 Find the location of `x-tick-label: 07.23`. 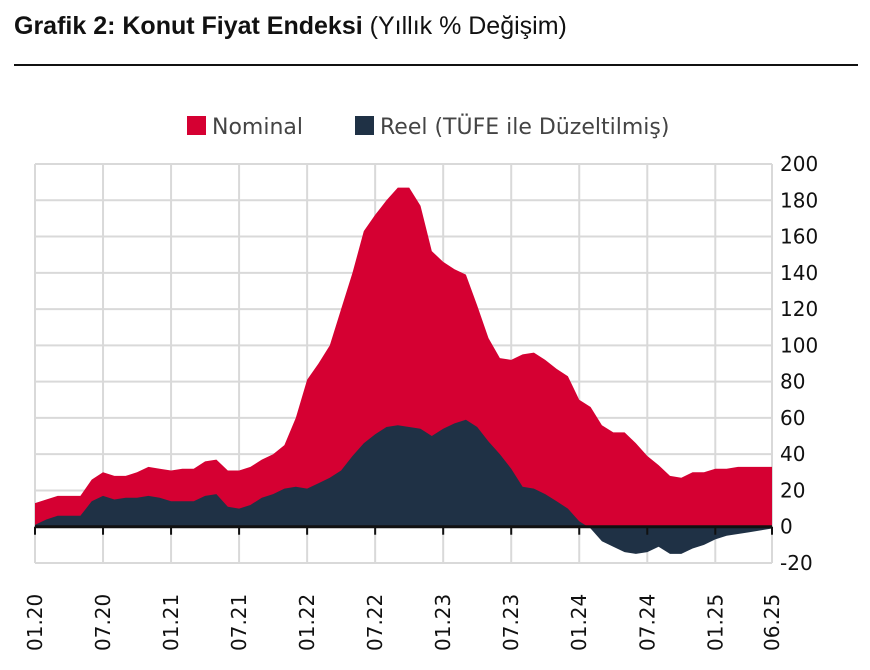

x-tick-label: 07.23 is located at coordinates (511, 622).